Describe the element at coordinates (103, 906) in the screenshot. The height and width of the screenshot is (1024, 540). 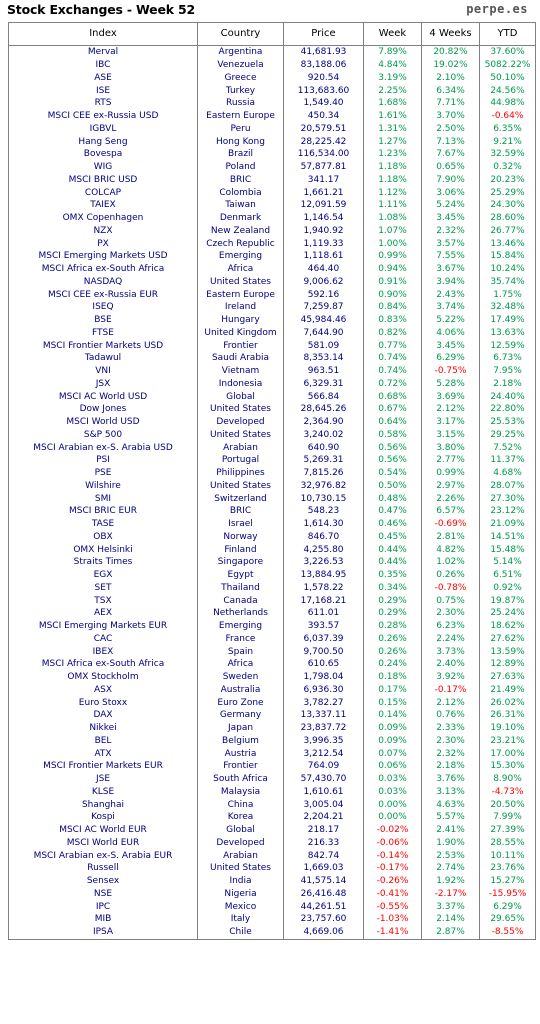
I see `cell-index: IPC` at that location.